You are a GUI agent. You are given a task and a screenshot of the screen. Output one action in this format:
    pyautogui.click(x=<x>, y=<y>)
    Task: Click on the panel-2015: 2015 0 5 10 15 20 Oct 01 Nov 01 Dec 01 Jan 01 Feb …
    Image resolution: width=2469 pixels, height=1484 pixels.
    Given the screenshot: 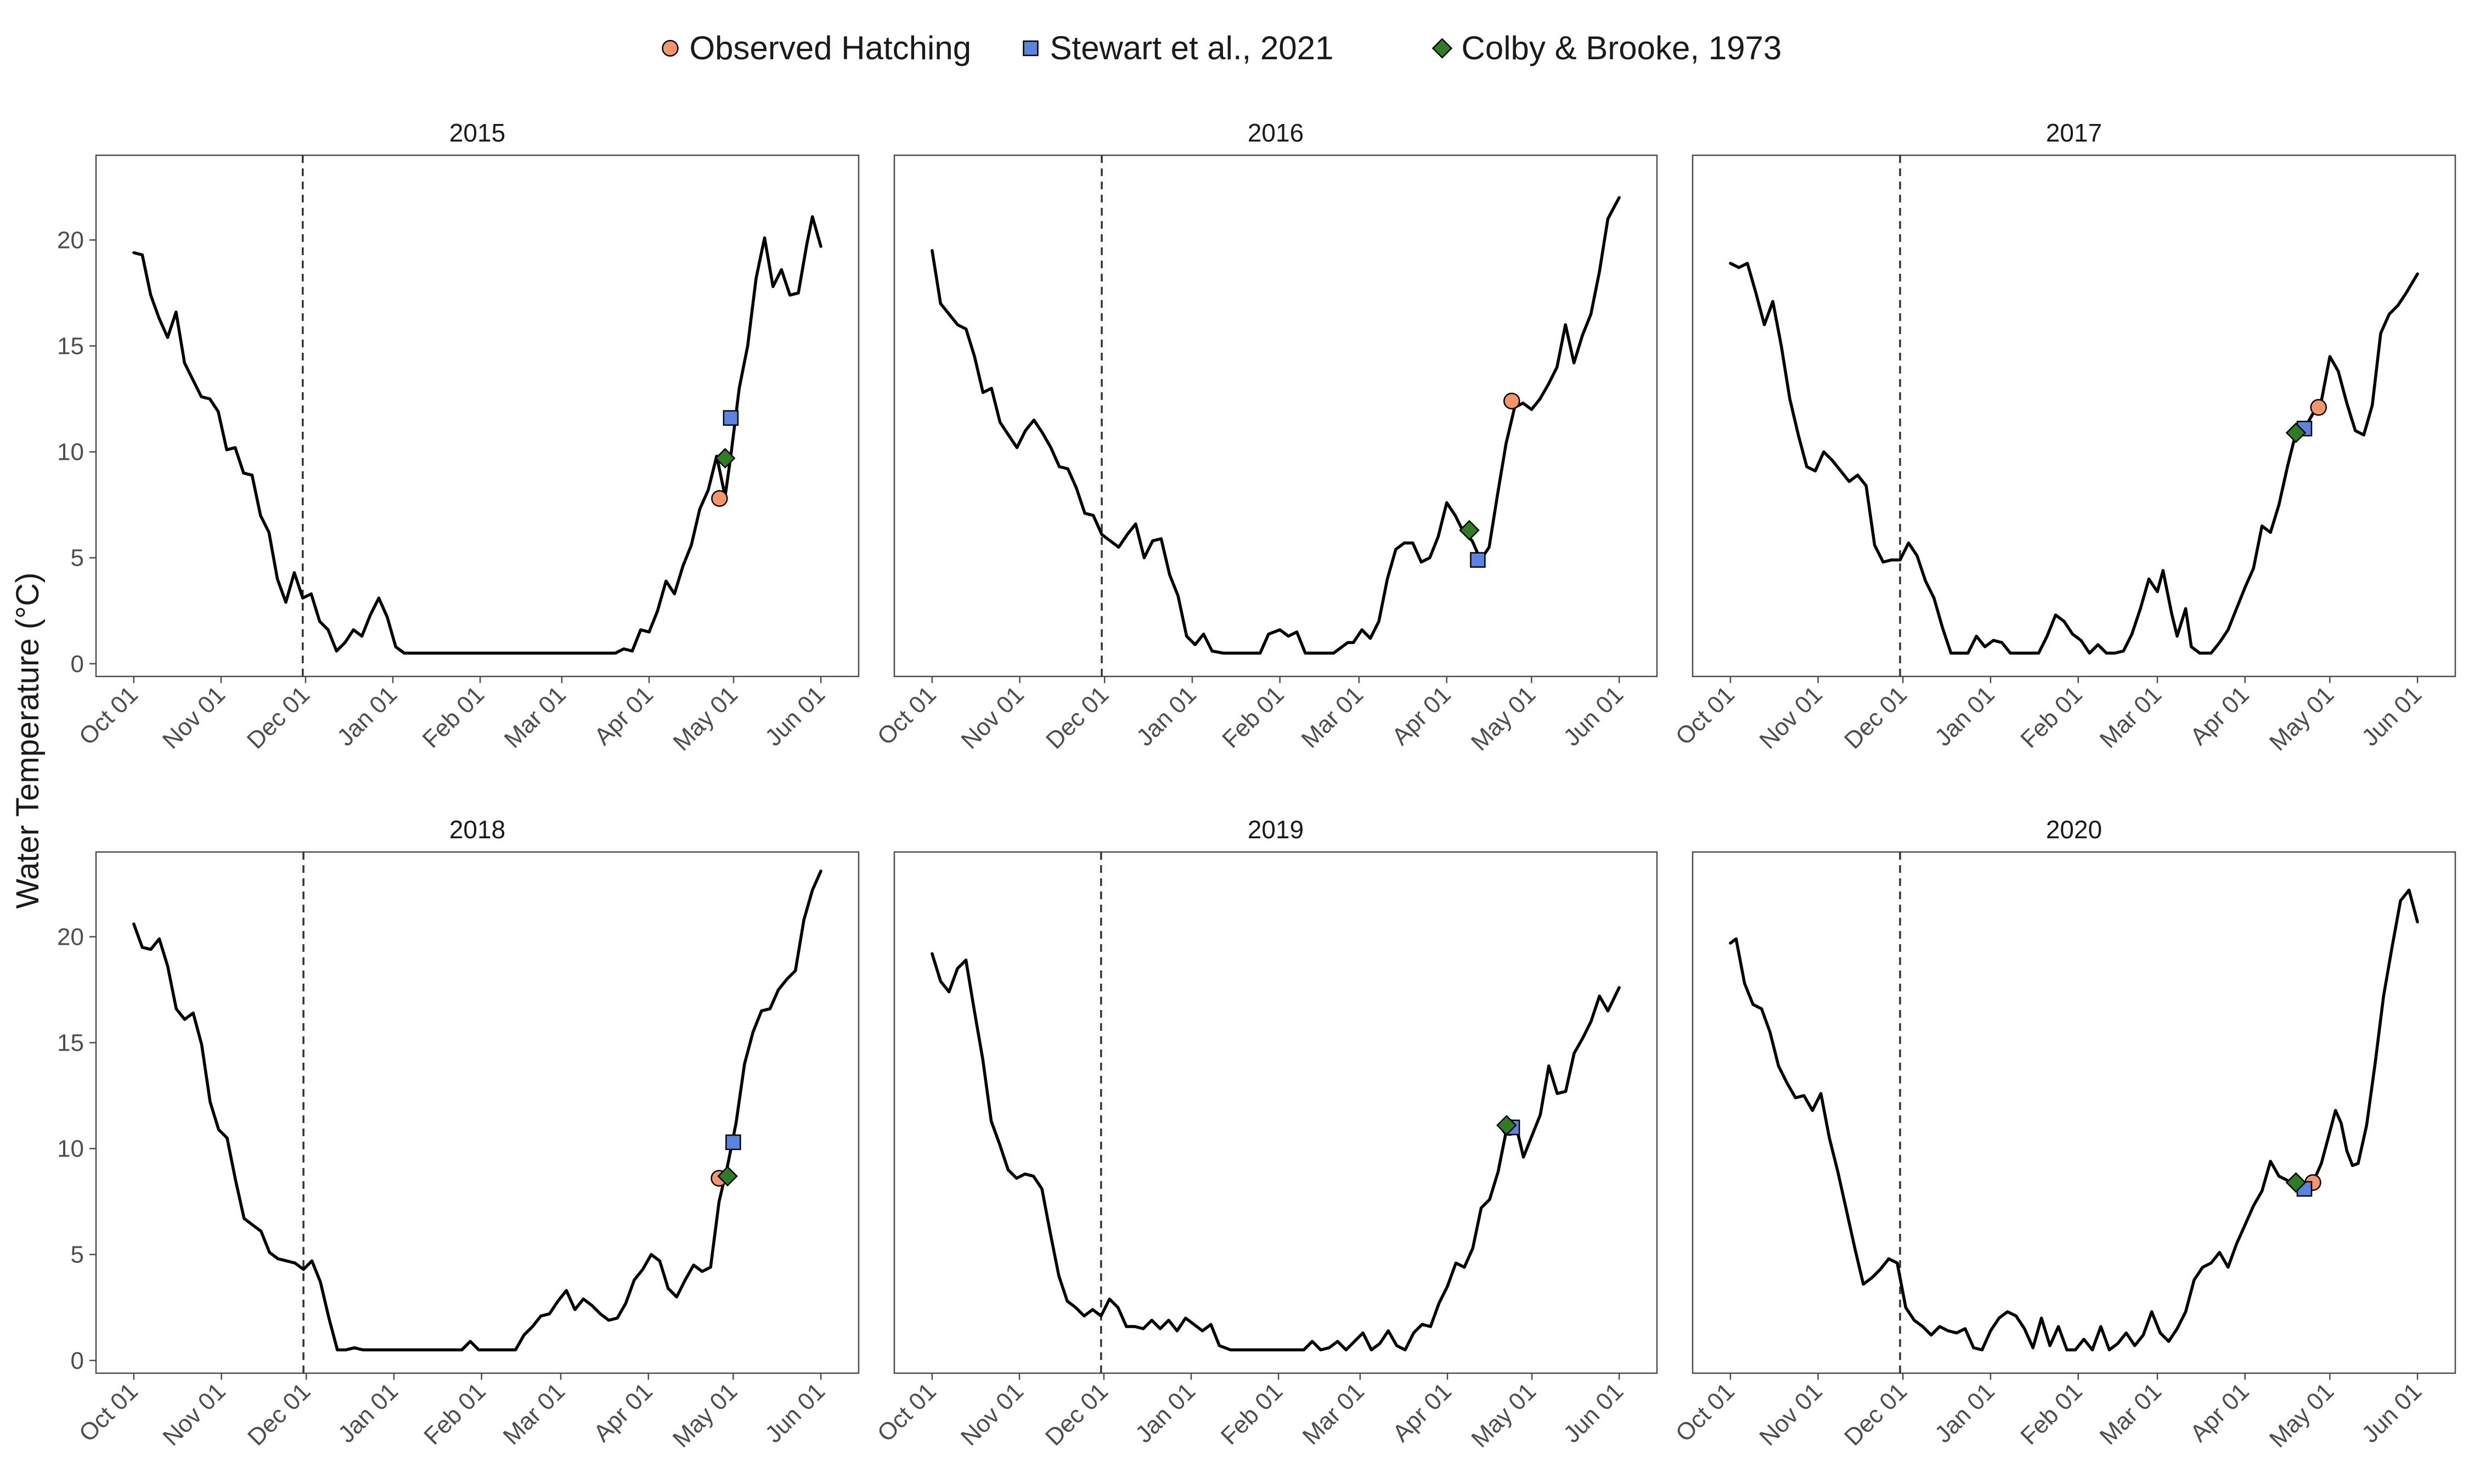 What is the action you would take?
    pyautogui.click(x=458, y=437)
    